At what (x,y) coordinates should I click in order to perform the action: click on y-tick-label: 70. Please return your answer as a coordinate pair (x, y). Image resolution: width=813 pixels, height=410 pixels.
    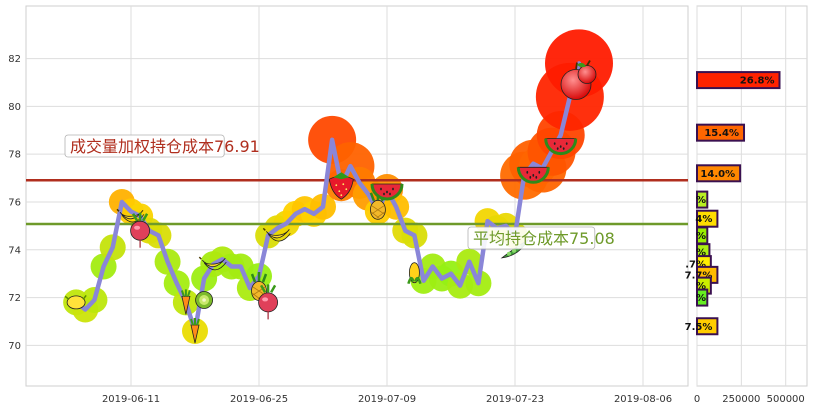
    Looking at the image, I should click on (14, 346).